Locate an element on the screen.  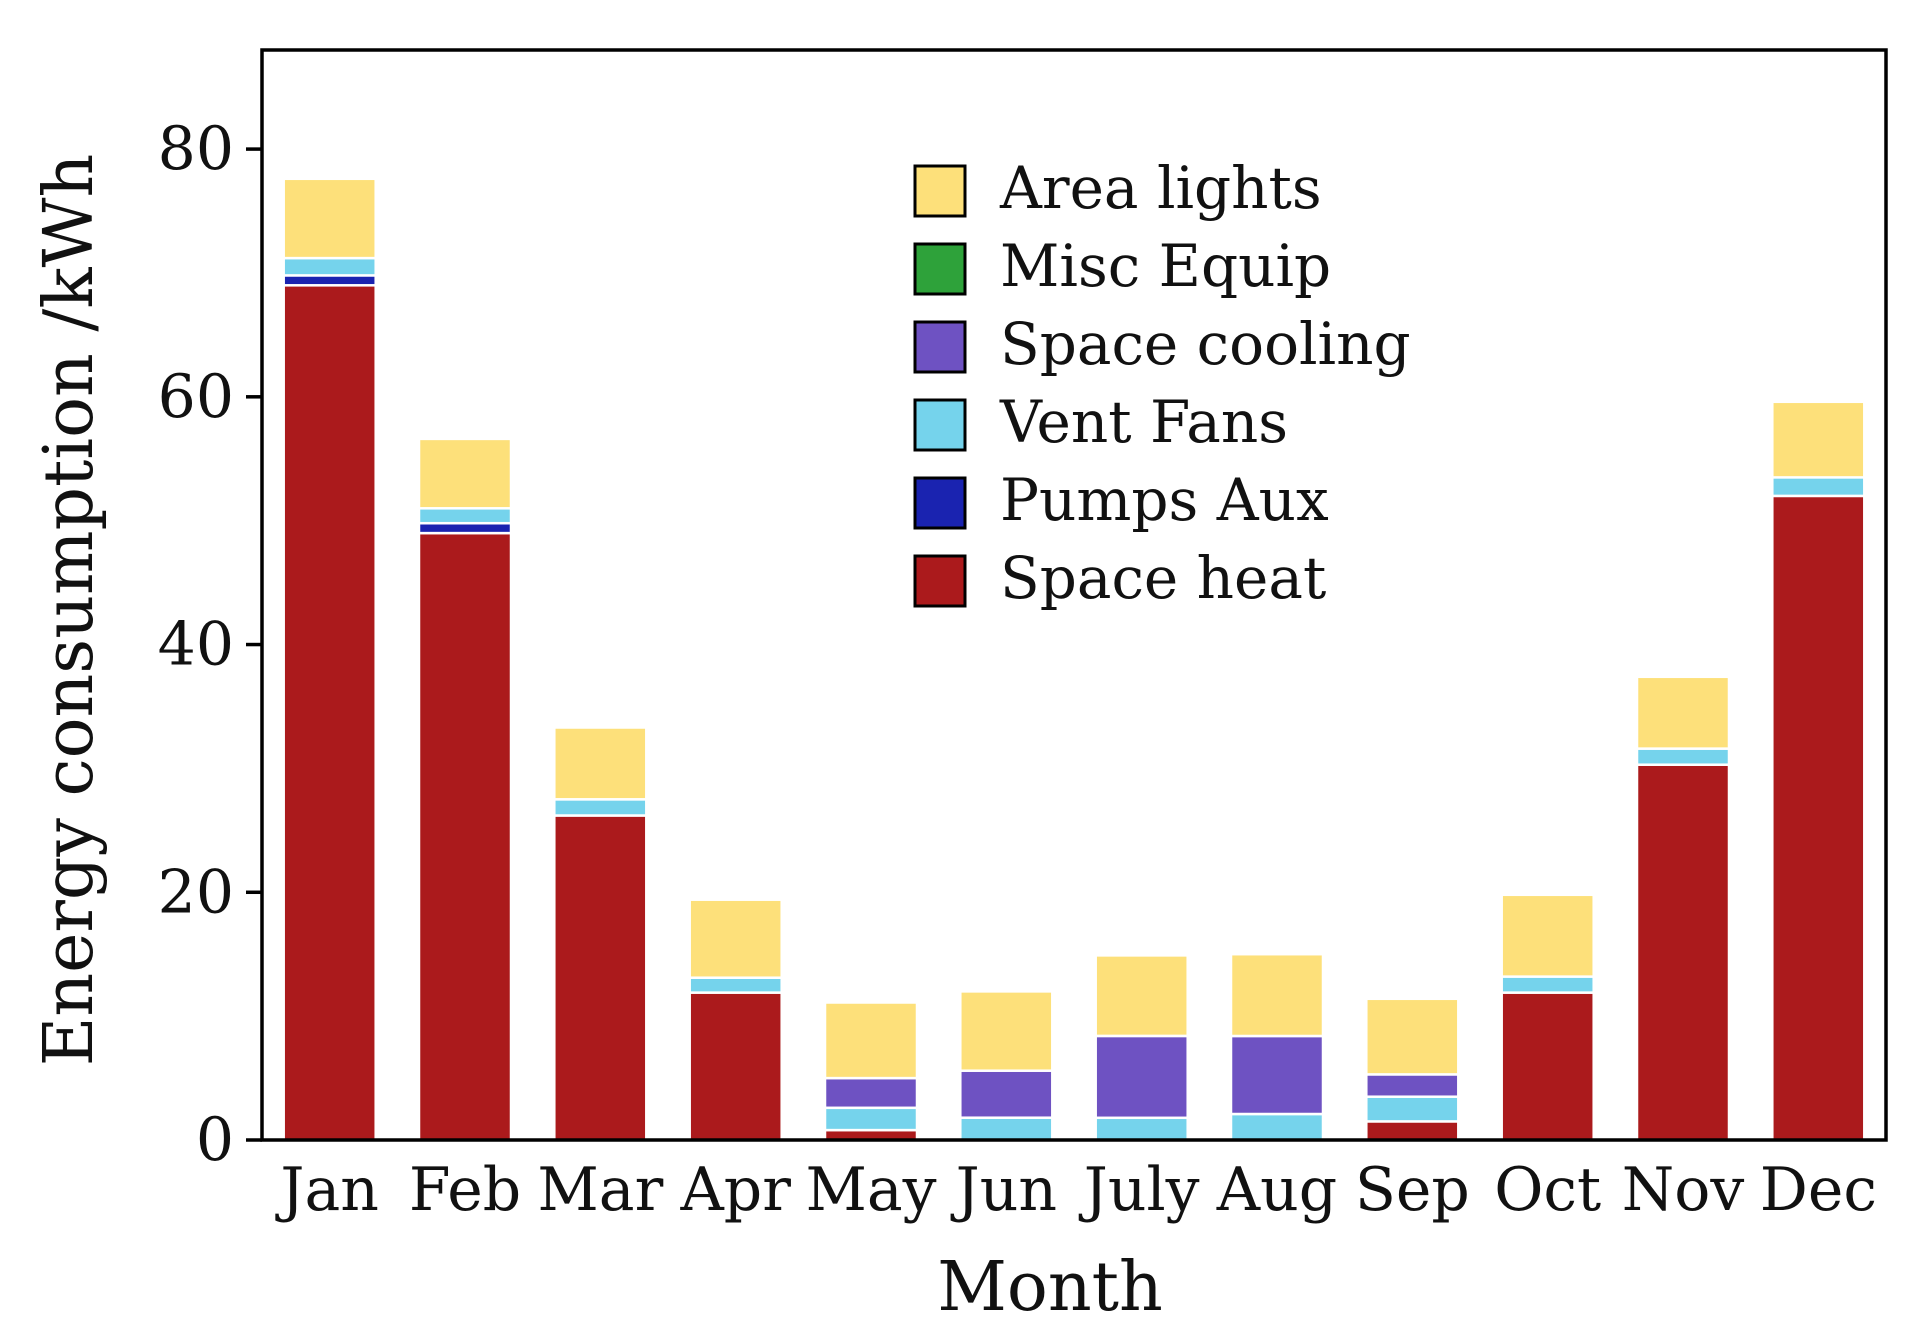
x-tick-label: Feb is located at coordinates (465, 1190).